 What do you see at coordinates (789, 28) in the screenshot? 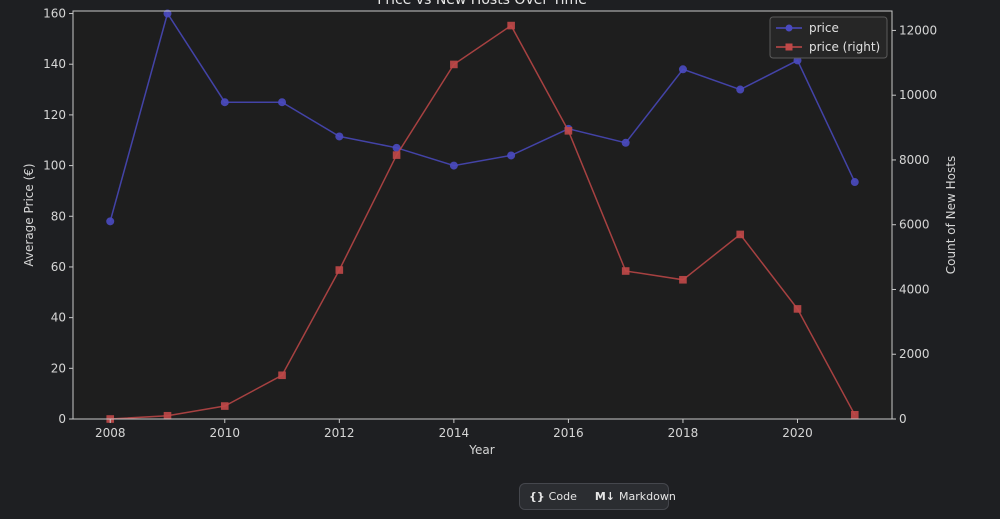
I see `legend-marker-price` at bounding box center [789, 28].